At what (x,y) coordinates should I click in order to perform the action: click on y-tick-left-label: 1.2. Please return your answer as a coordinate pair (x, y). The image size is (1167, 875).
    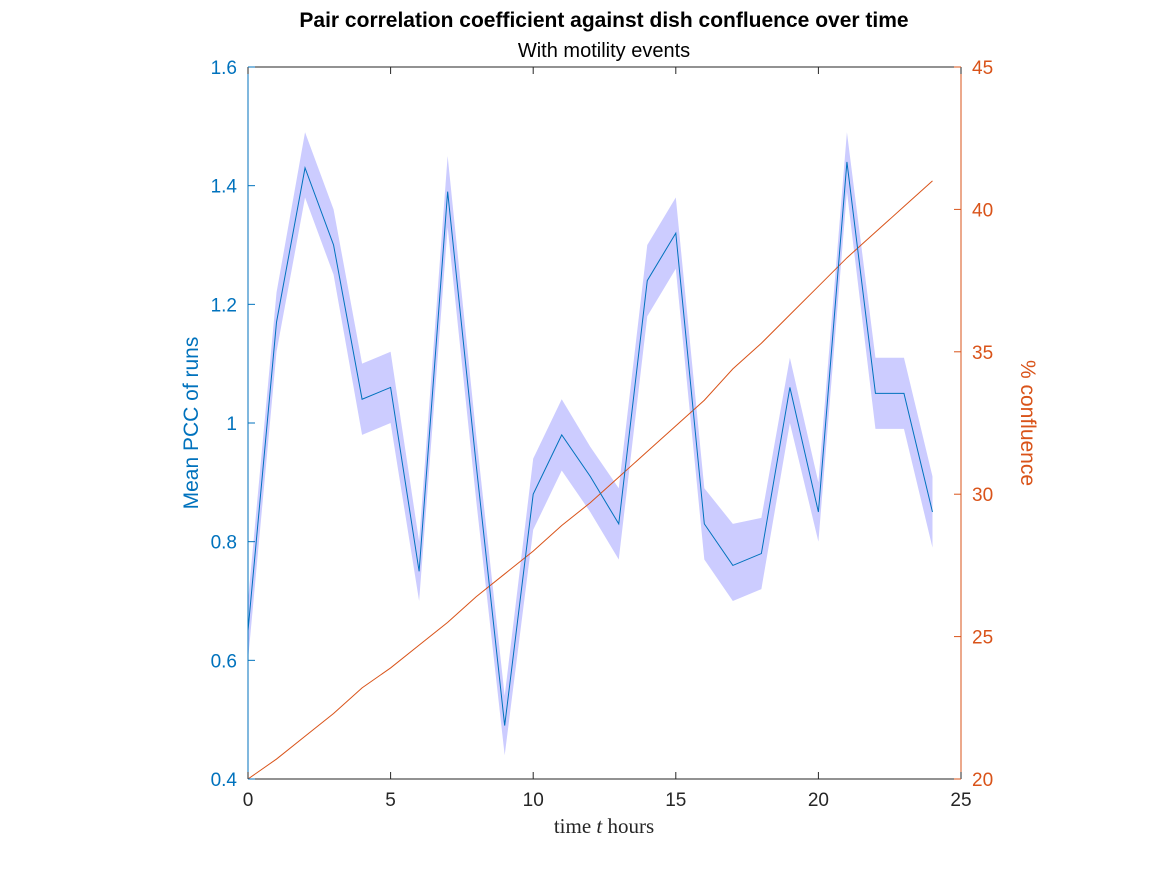
    Looking at the image, I should click on (224, 305).